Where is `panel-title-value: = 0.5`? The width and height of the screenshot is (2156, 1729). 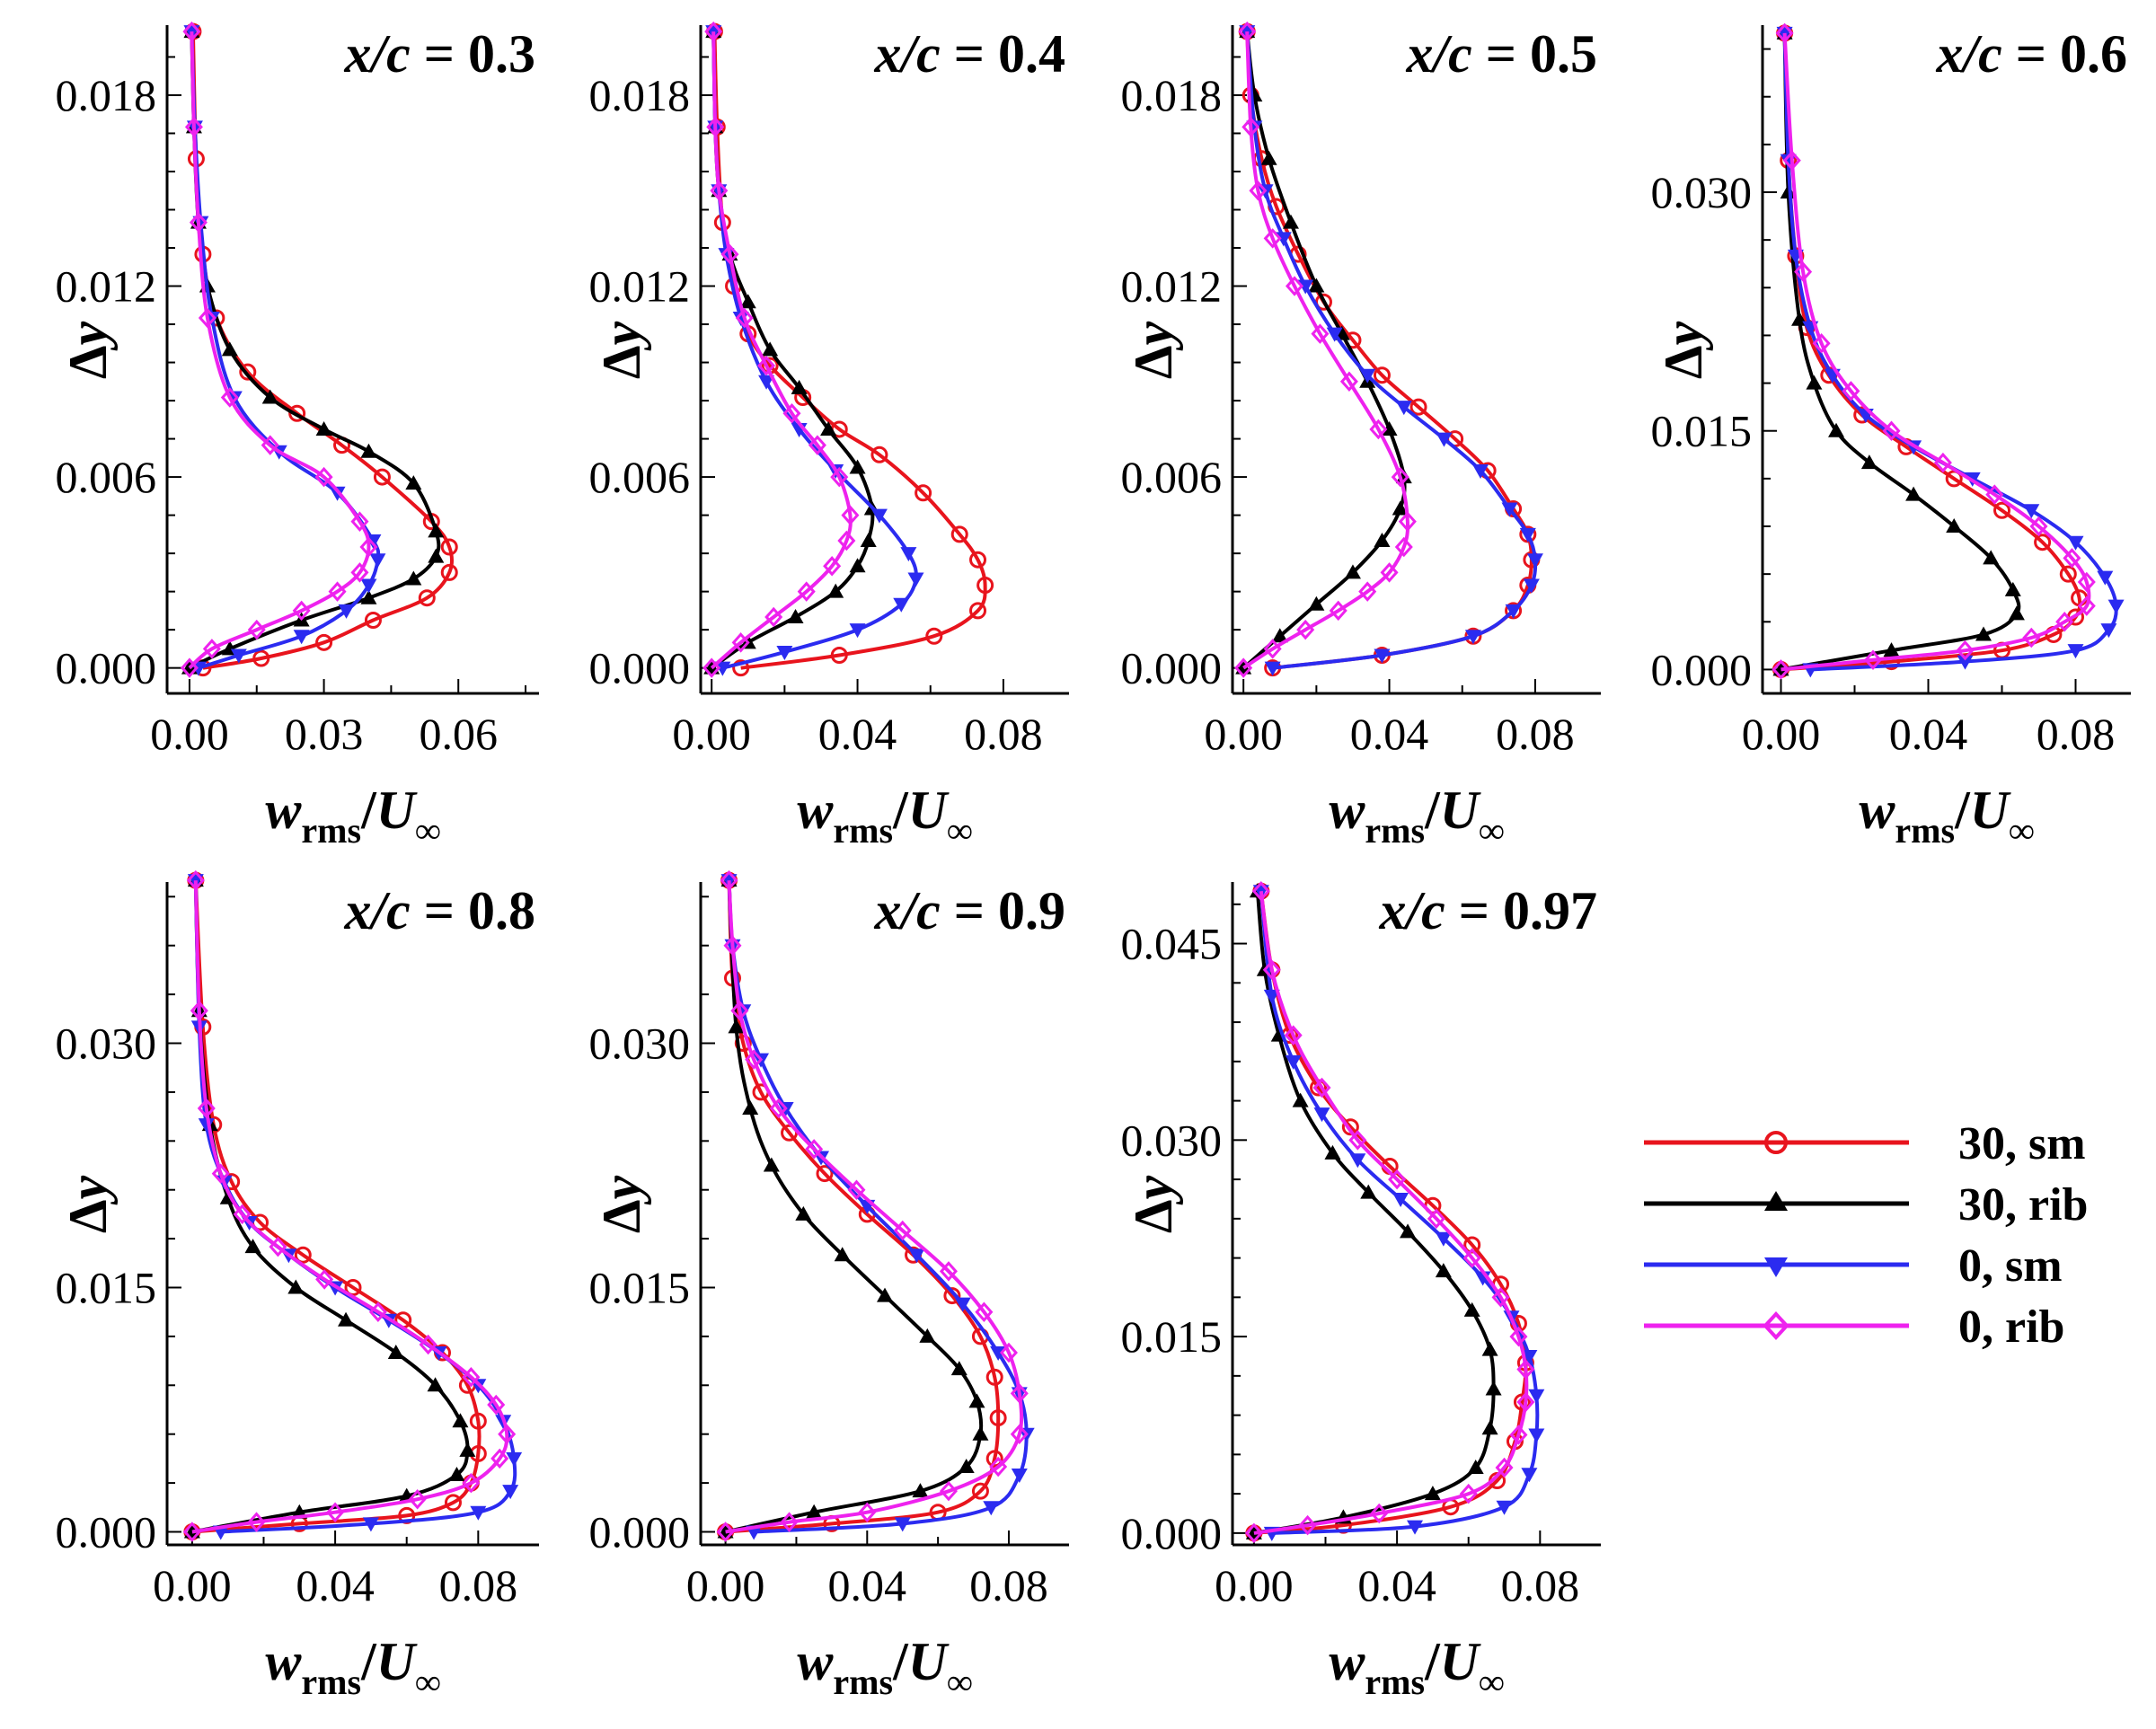
panel-title-value: = 0.5 is located at coordinates (1535, 54).